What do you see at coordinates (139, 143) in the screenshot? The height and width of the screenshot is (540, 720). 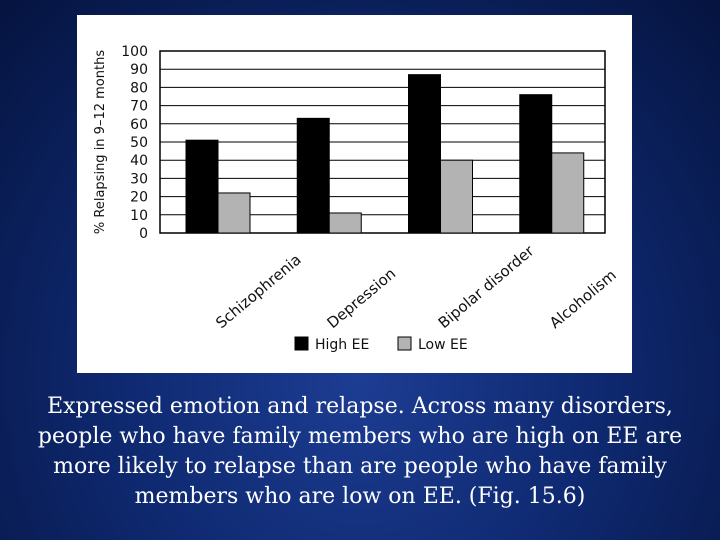 I see `y-tick-label: 50` at bounding box center [139, 143].